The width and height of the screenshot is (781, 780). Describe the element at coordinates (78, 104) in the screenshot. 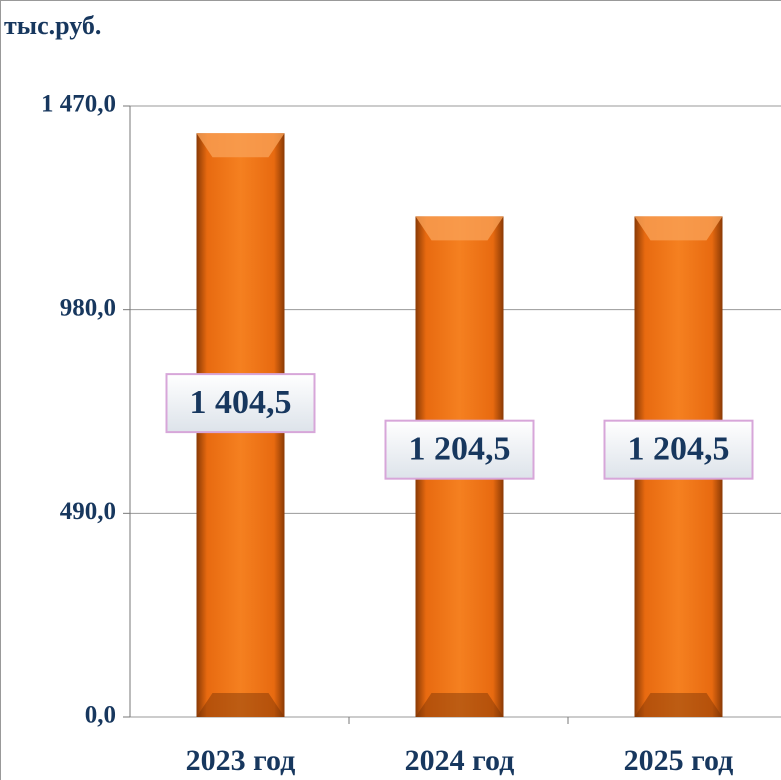

I see `y-tick-label: 1 470,0` at that location.